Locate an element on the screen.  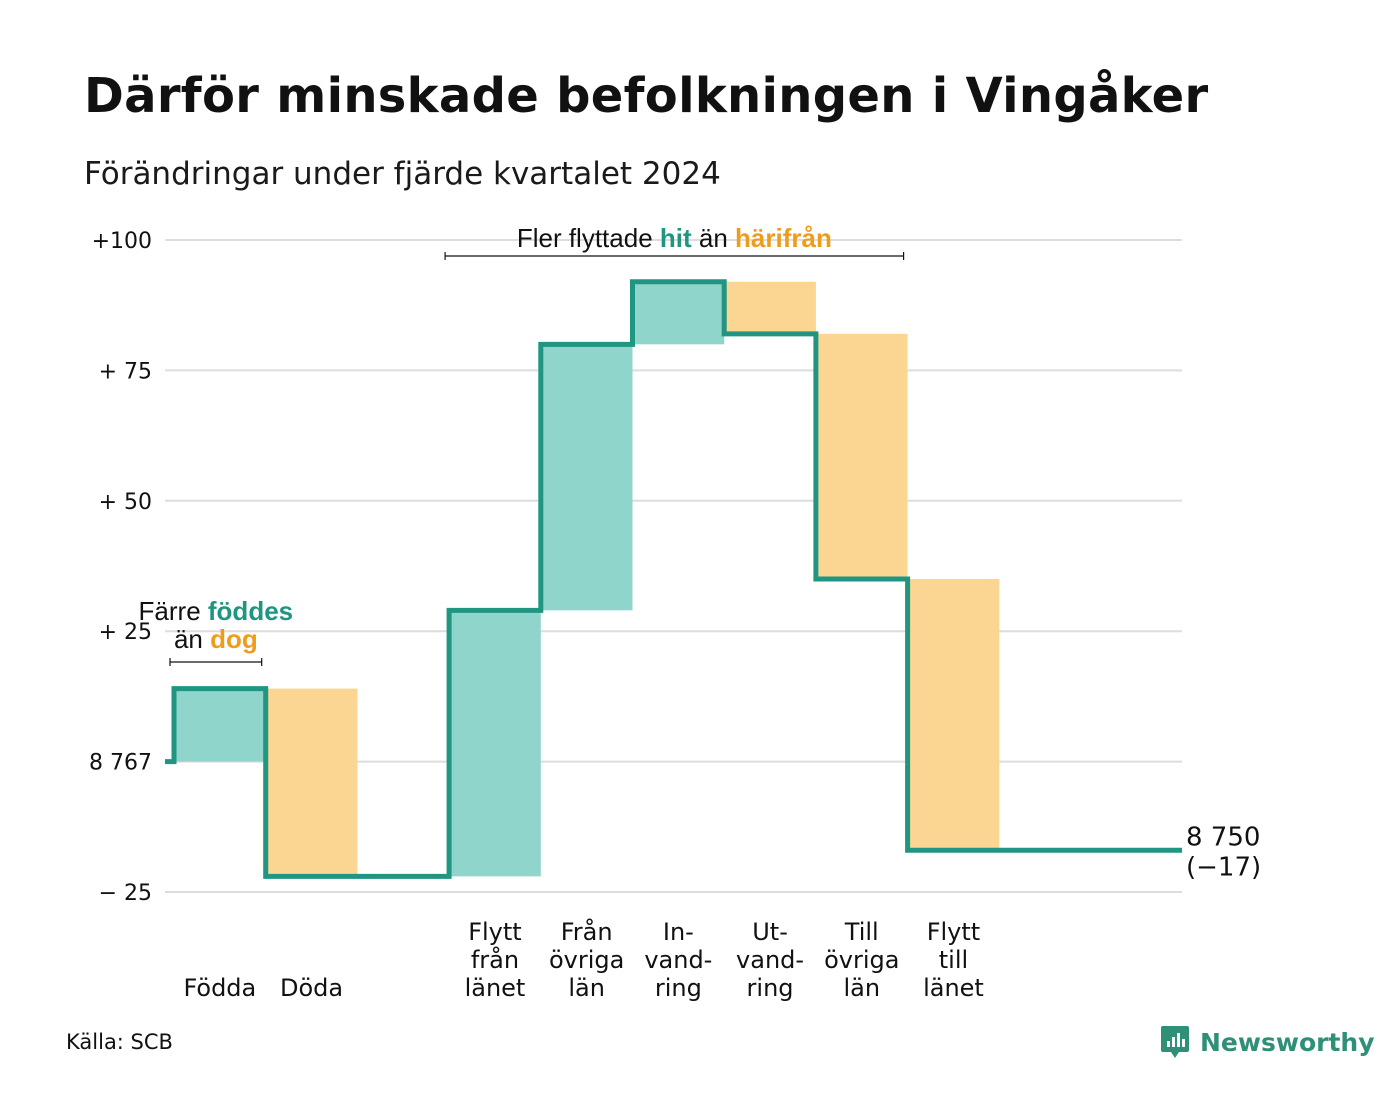
category-label: från is located at coordinates (495, 959).